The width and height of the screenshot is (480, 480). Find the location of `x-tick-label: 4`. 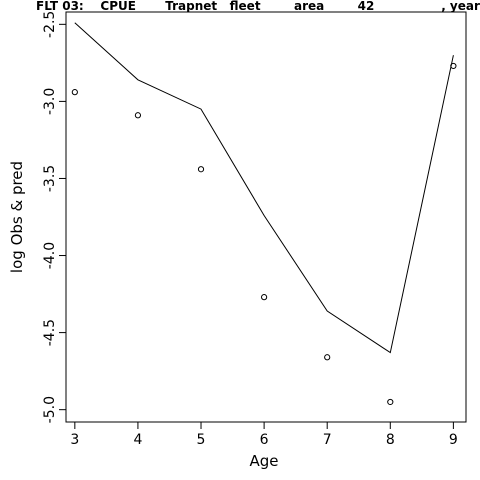

x-tick-label: 4 is located at coordinates (137, 440).